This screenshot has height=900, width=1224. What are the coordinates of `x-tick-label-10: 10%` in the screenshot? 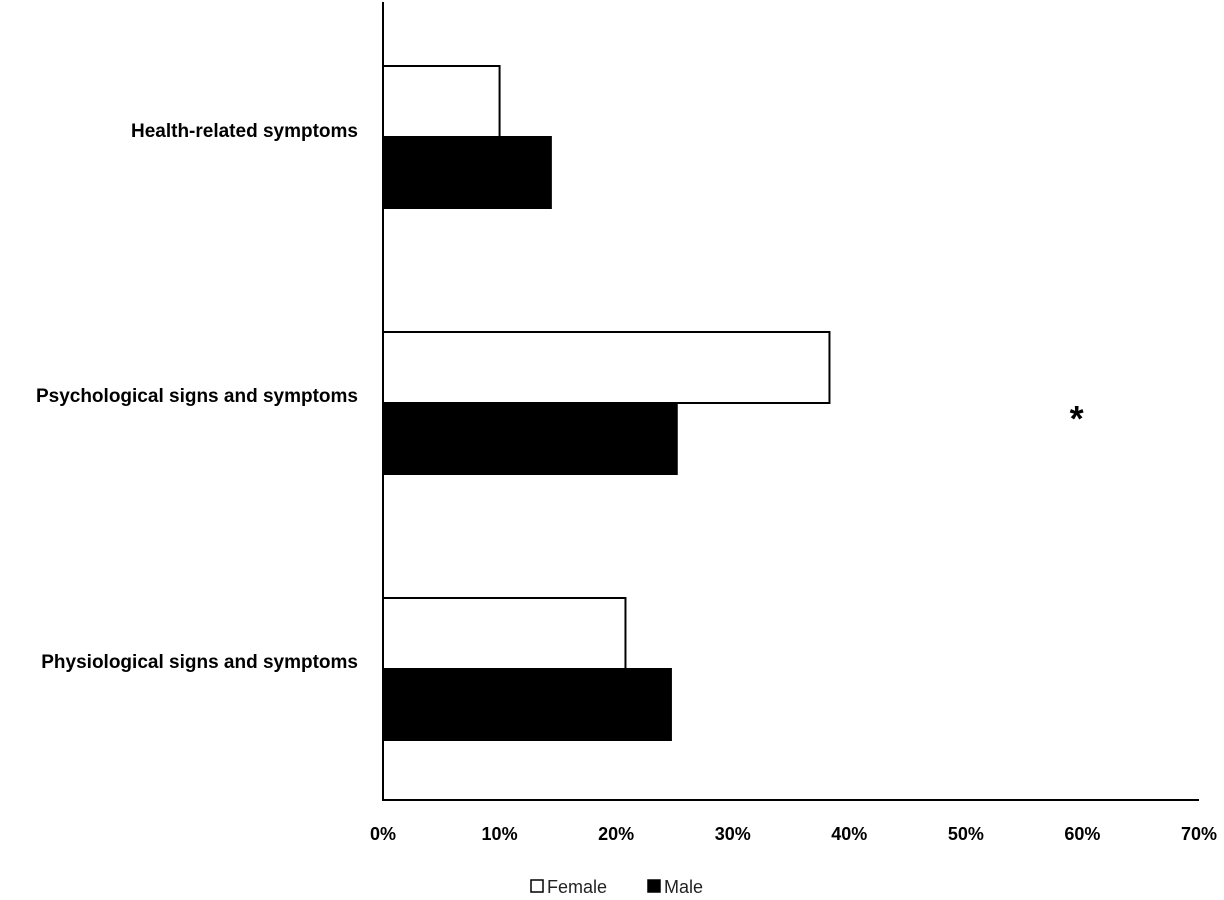 It's located at (500, 834).